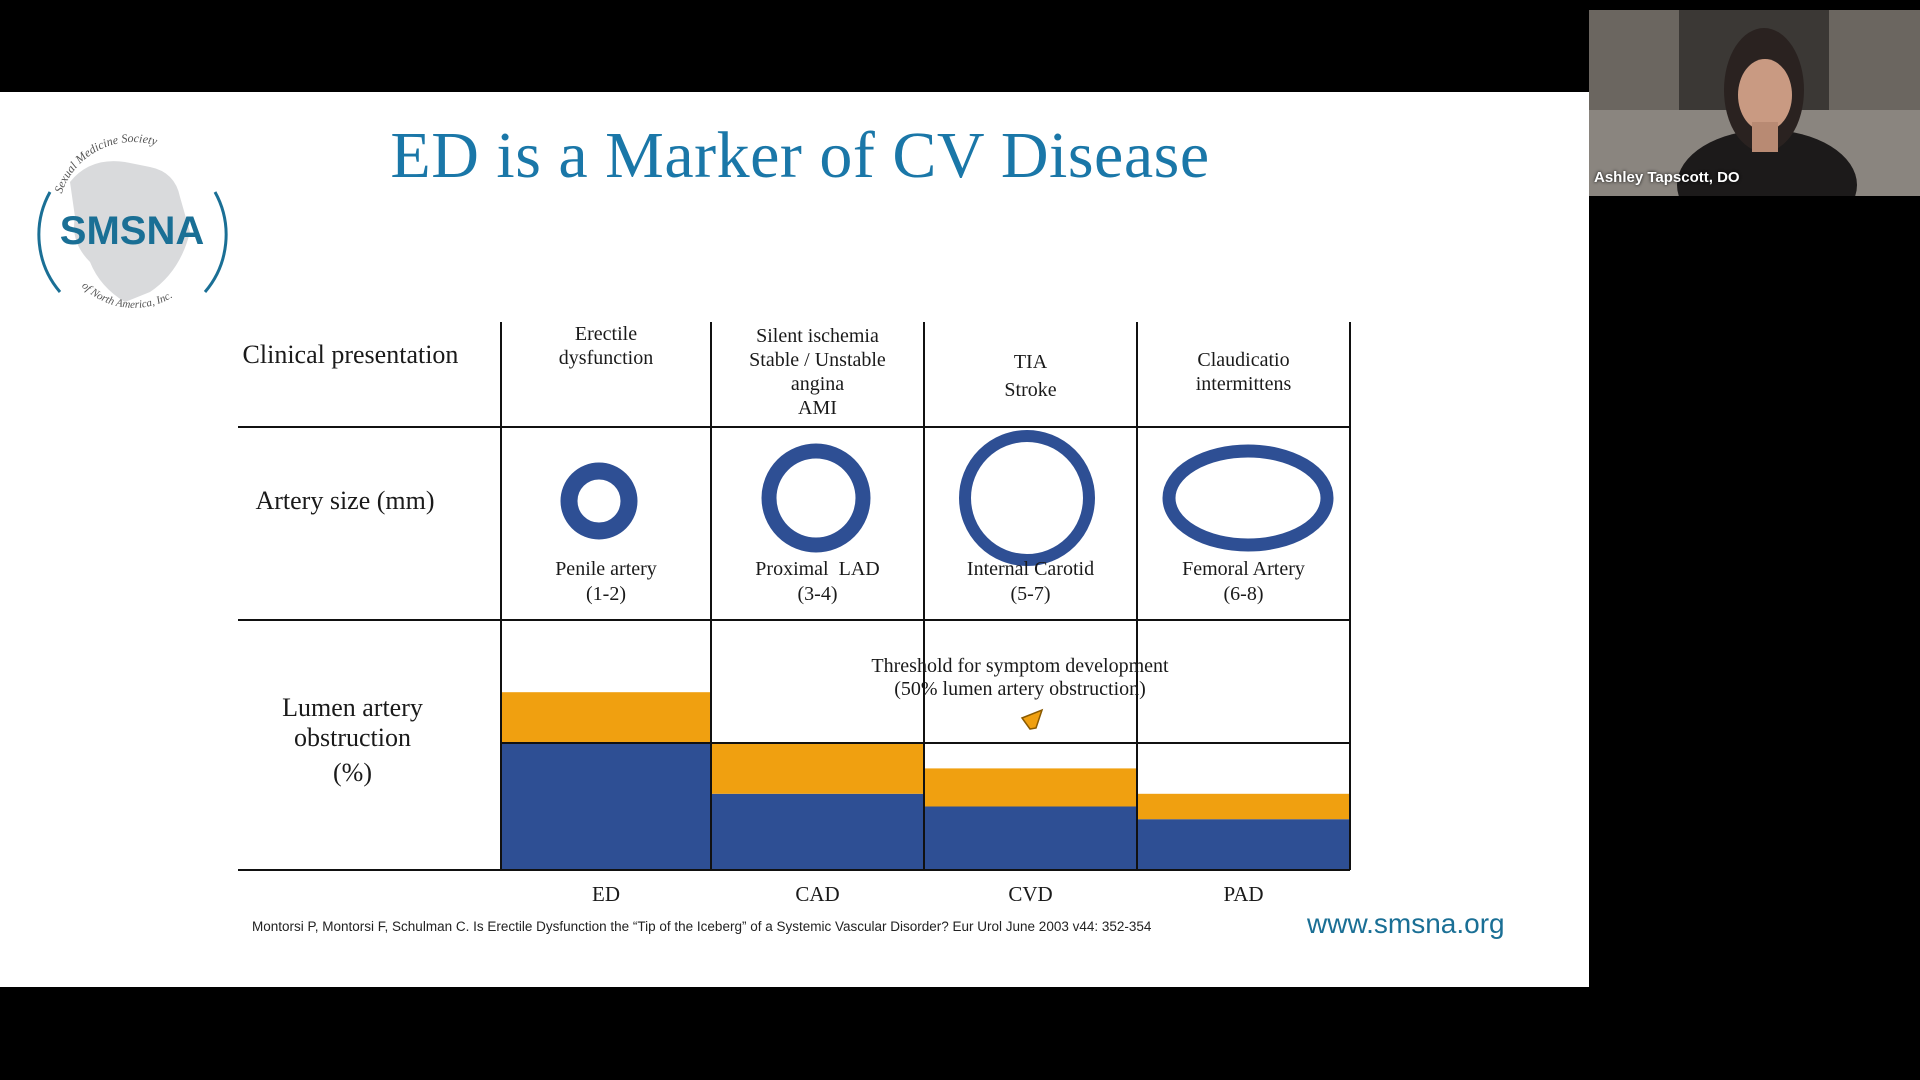  I want to click on bar-cad-base, so click(817, 831).